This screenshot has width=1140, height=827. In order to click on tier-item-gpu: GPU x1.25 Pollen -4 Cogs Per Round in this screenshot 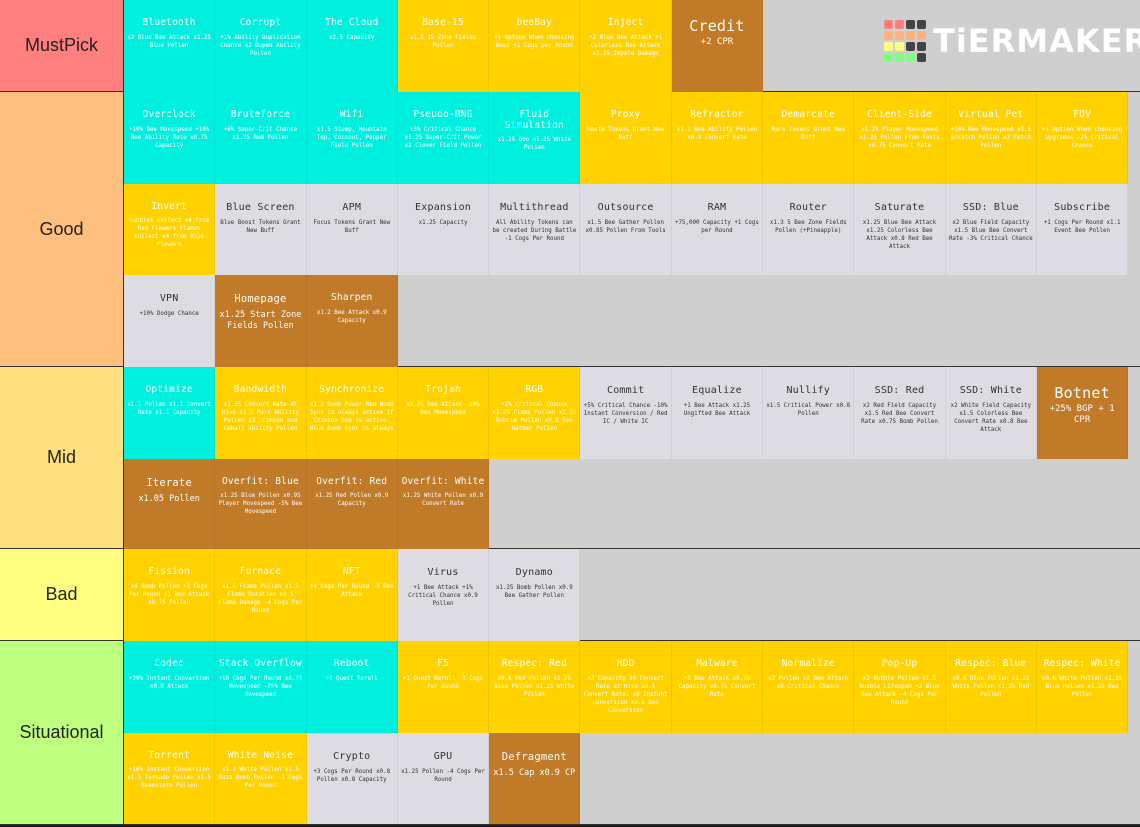, I will do `click(443, 778)`.